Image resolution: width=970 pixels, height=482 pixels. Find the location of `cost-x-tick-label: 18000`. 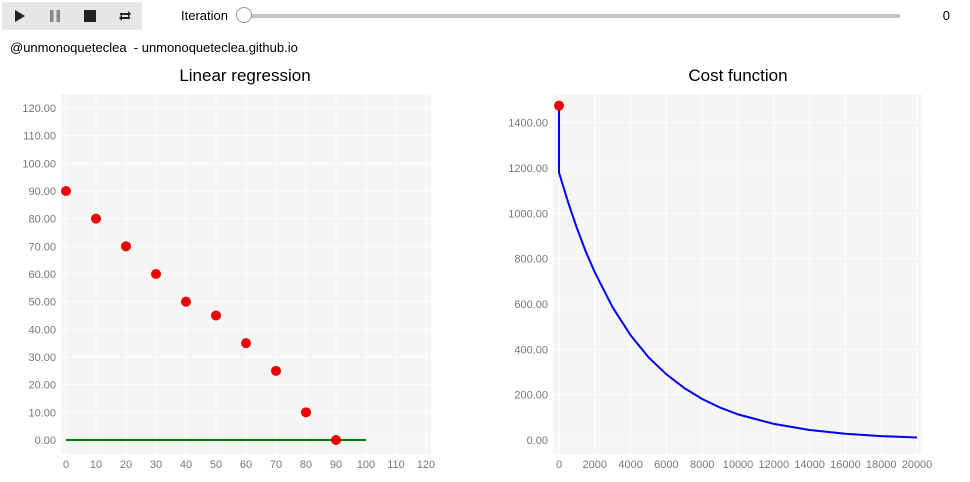

cost-x-tick-label: 18000 is located at coordinates (881, 465).